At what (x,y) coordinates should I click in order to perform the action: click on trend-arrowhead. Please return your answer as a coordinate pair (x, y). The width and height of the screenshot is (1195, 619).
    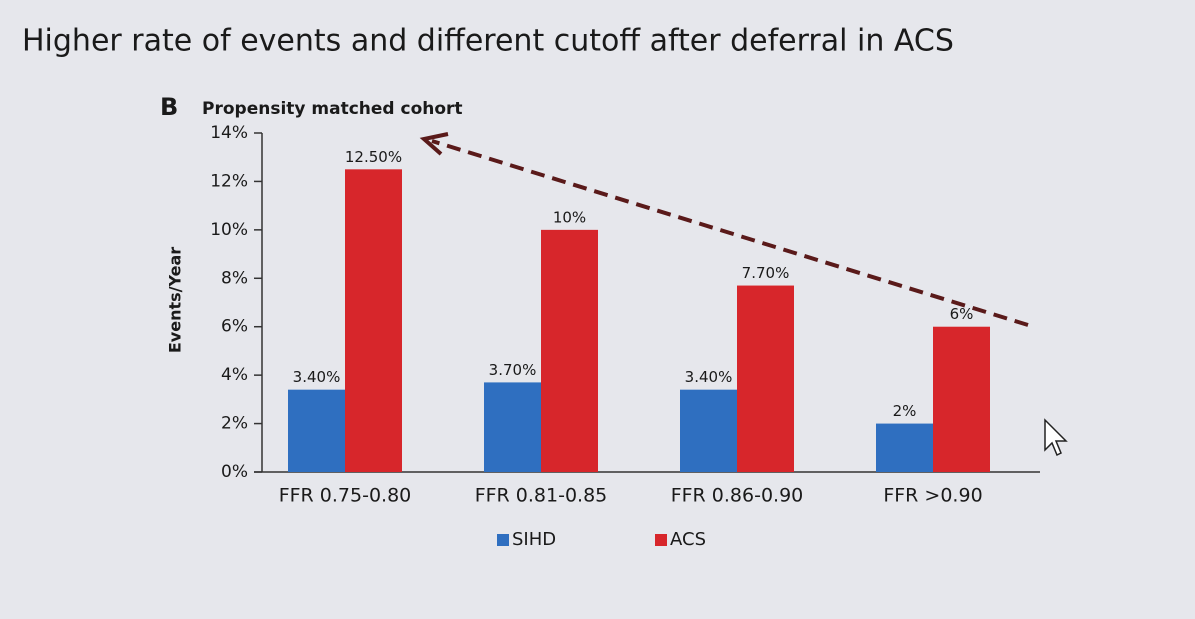
    Looking at the image, I should click on (434, 144).